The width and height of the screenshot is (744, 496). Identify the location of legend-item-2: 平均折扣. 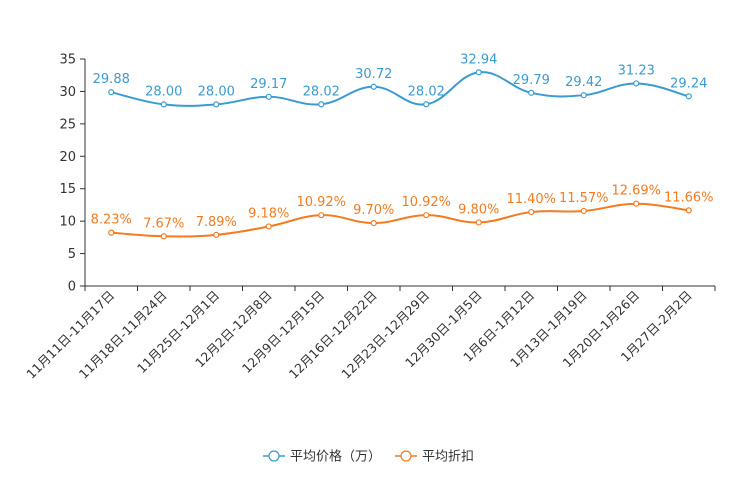
(434, 457).